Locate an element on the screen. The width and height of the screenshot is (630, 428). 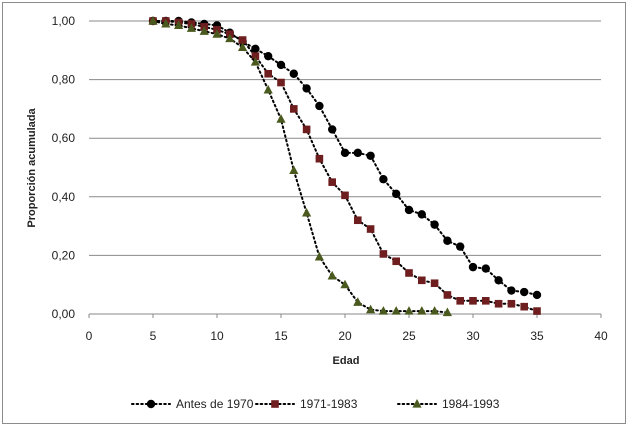
x-tick-label: 5 is located at coordinates (153, 336).